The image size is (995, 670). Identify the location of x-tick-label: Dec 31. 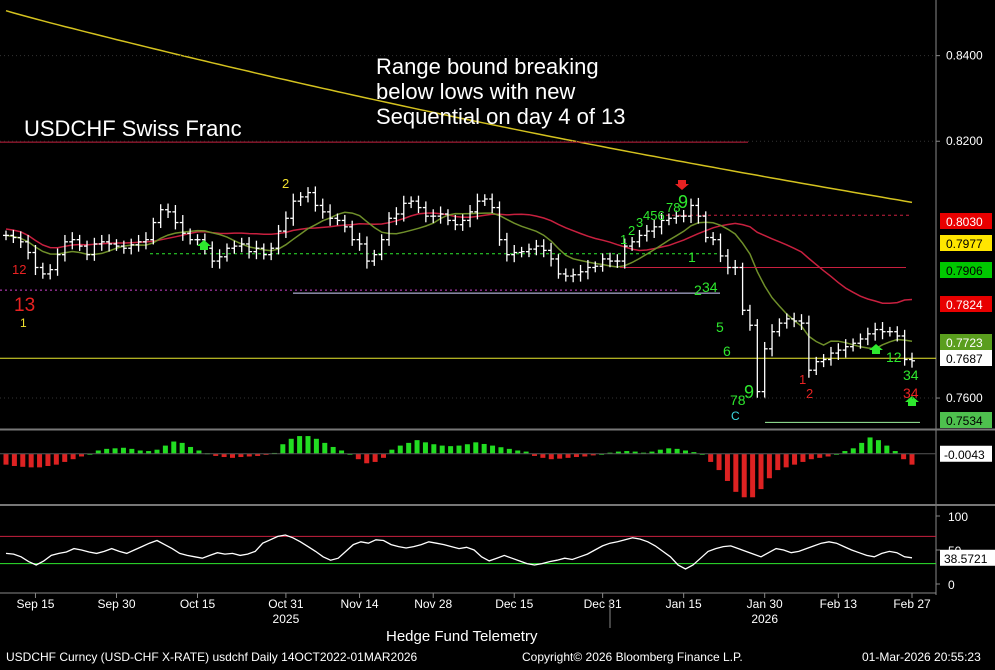
(603, 604).